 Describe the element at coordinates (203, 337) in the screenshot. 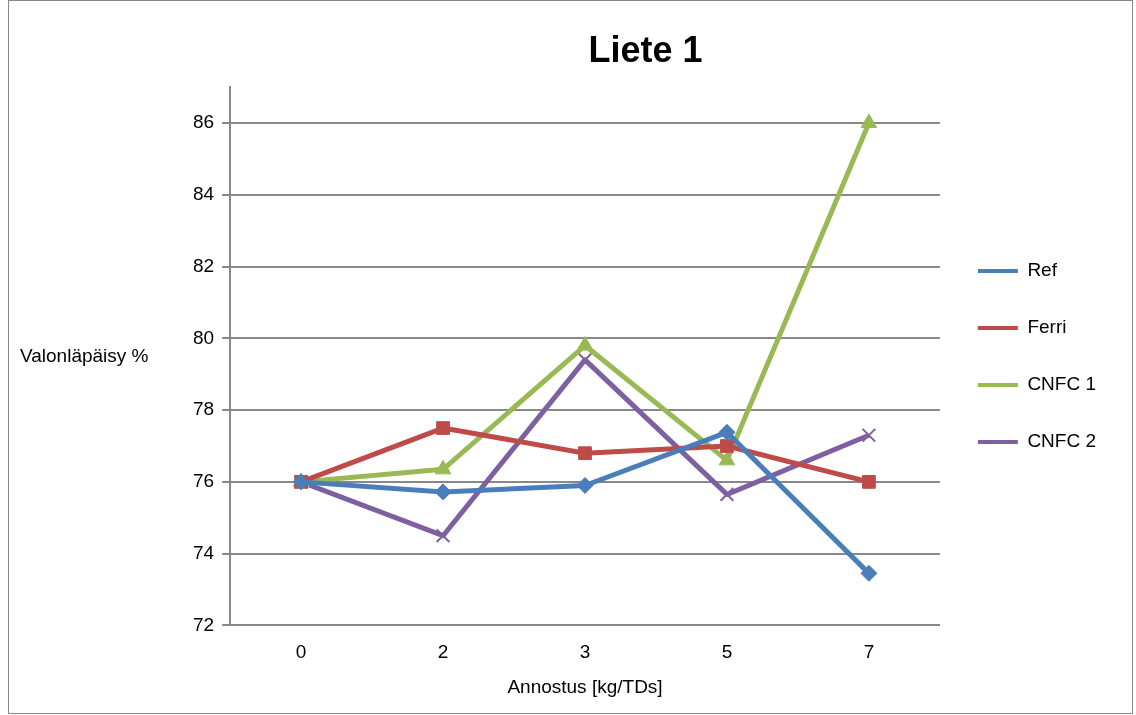

I see `y-tick-label: 80` at that location.